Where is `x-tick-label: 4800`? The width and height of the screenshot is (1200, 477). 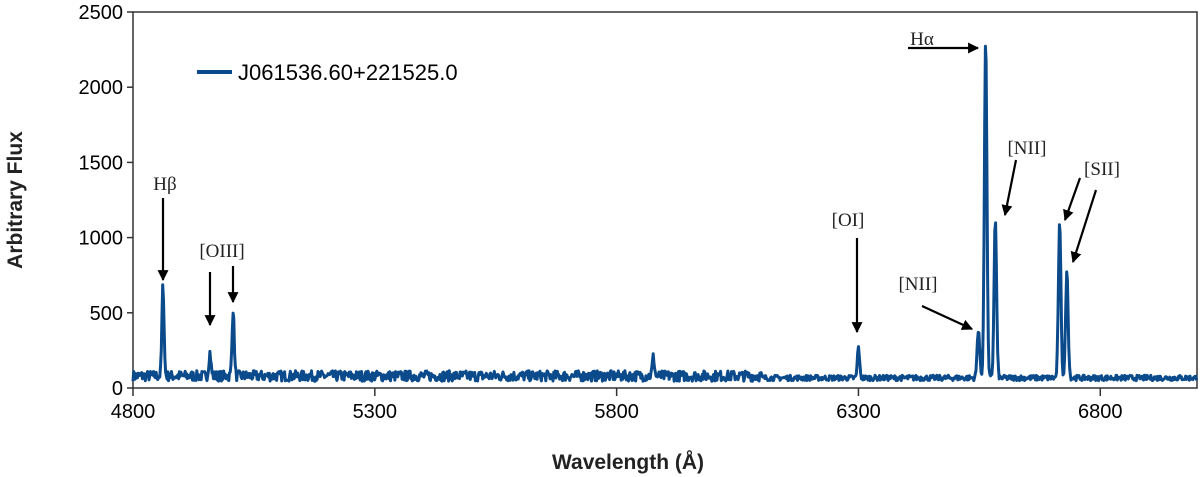 x-tick-label: 4800 is located at coordinates (133, 412).